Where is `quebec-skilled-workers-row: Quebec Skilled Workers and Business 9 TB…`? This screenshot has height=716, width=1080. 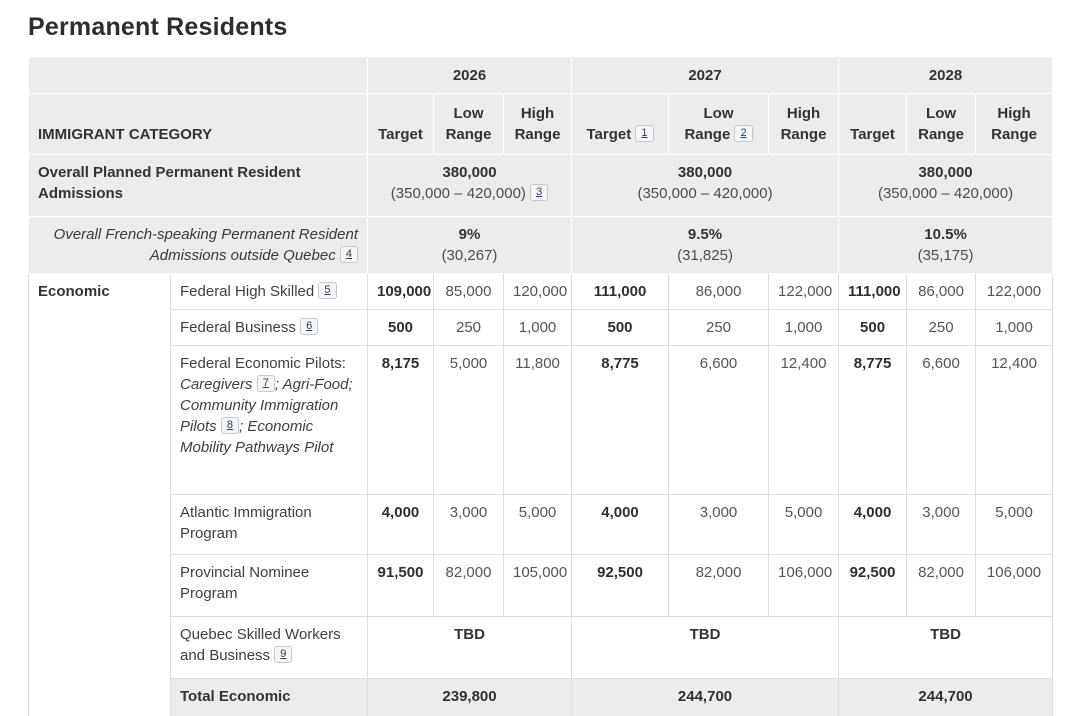 quebec-skilled-workers-row: Quebec Skilled Workers and Business 9 TB… is located at coordinates (541, 647).